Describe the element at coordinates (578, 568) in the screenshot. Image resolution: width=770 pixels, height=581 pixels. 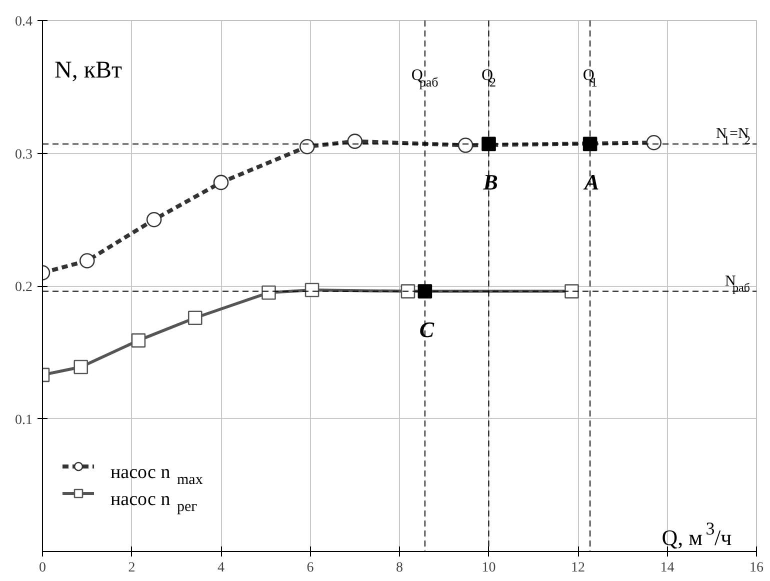
I see `x-tick-label: 12` at that location.